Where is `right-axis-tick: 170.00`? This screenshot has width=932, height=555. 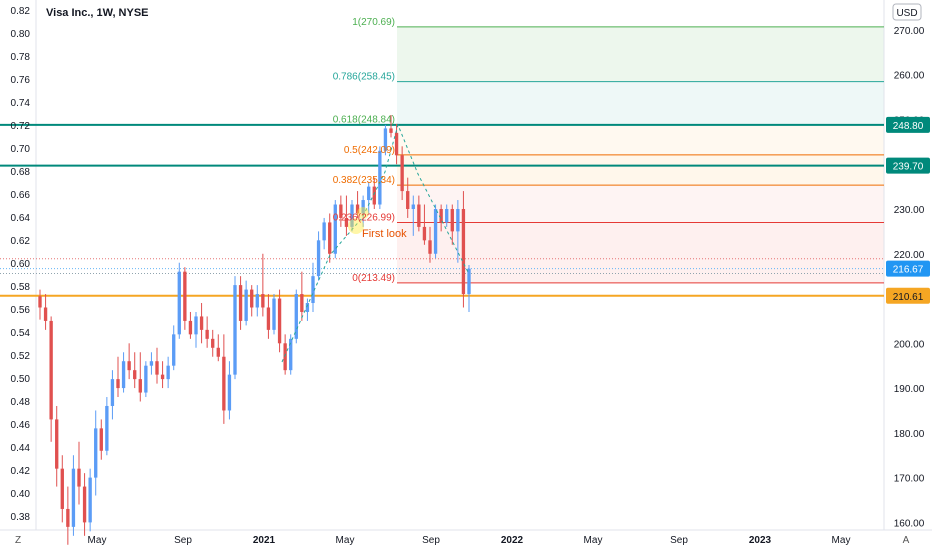
right-axis-tick: 170.00 is located at coordinates (909, 479).